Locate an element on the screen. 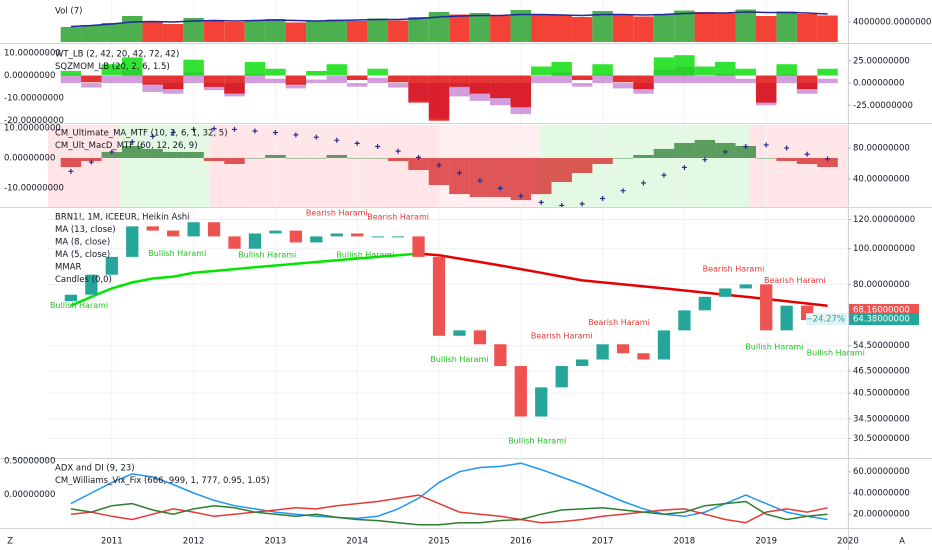 The width and height of the screenshot is (932, 550). indicator-label: CM_Ult_MacD_MTF (60, 12, 26, 9) is located at coordinates (126, 146).